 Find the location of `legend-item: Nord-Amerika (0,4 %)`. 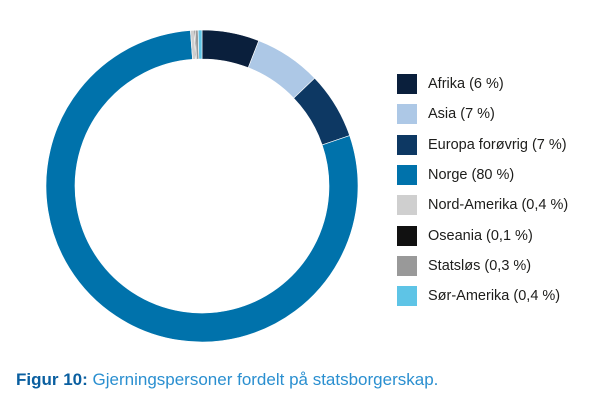

legend-item: Nord-Amerika (0,4 %) is located at coordinates (502, 205).